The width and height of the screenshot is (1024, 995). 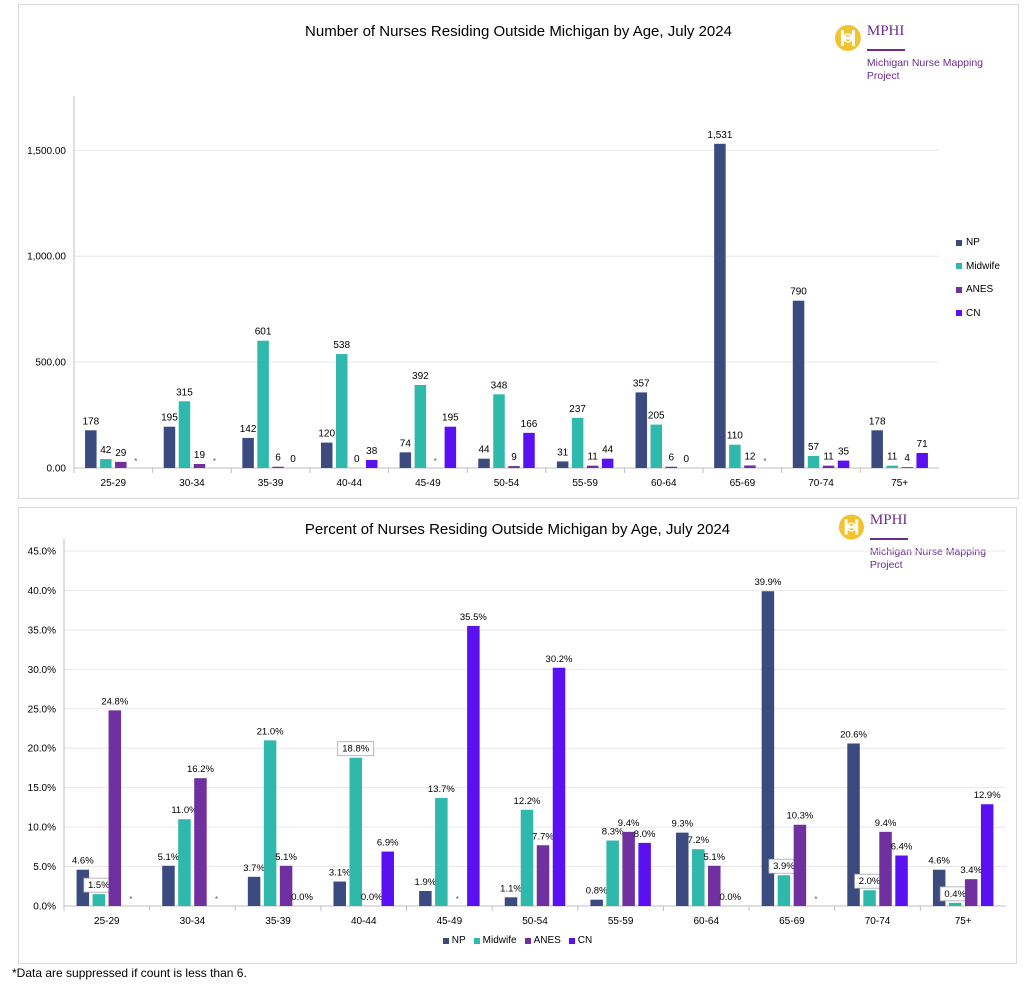 What do you see at coordinates (42, 828) in the screenshot?
I see `y-tick-label: 10.0%` at bounding box center [42, 828].